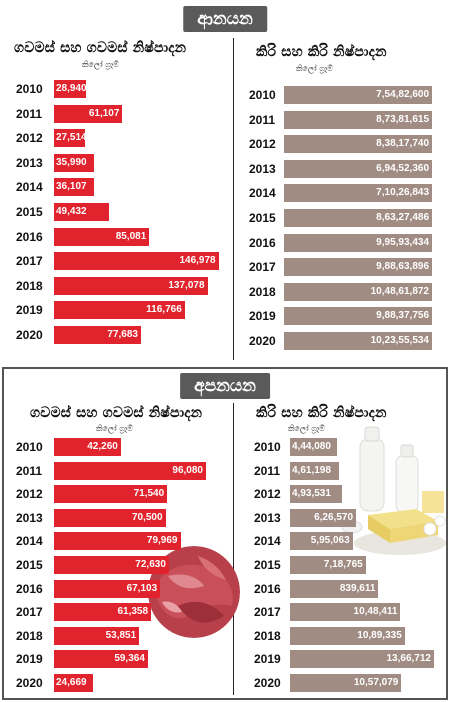  Describe the element at coordinates (104, 113) in the screenshot. I see `import-meat-data-label: 61,107` at that location.